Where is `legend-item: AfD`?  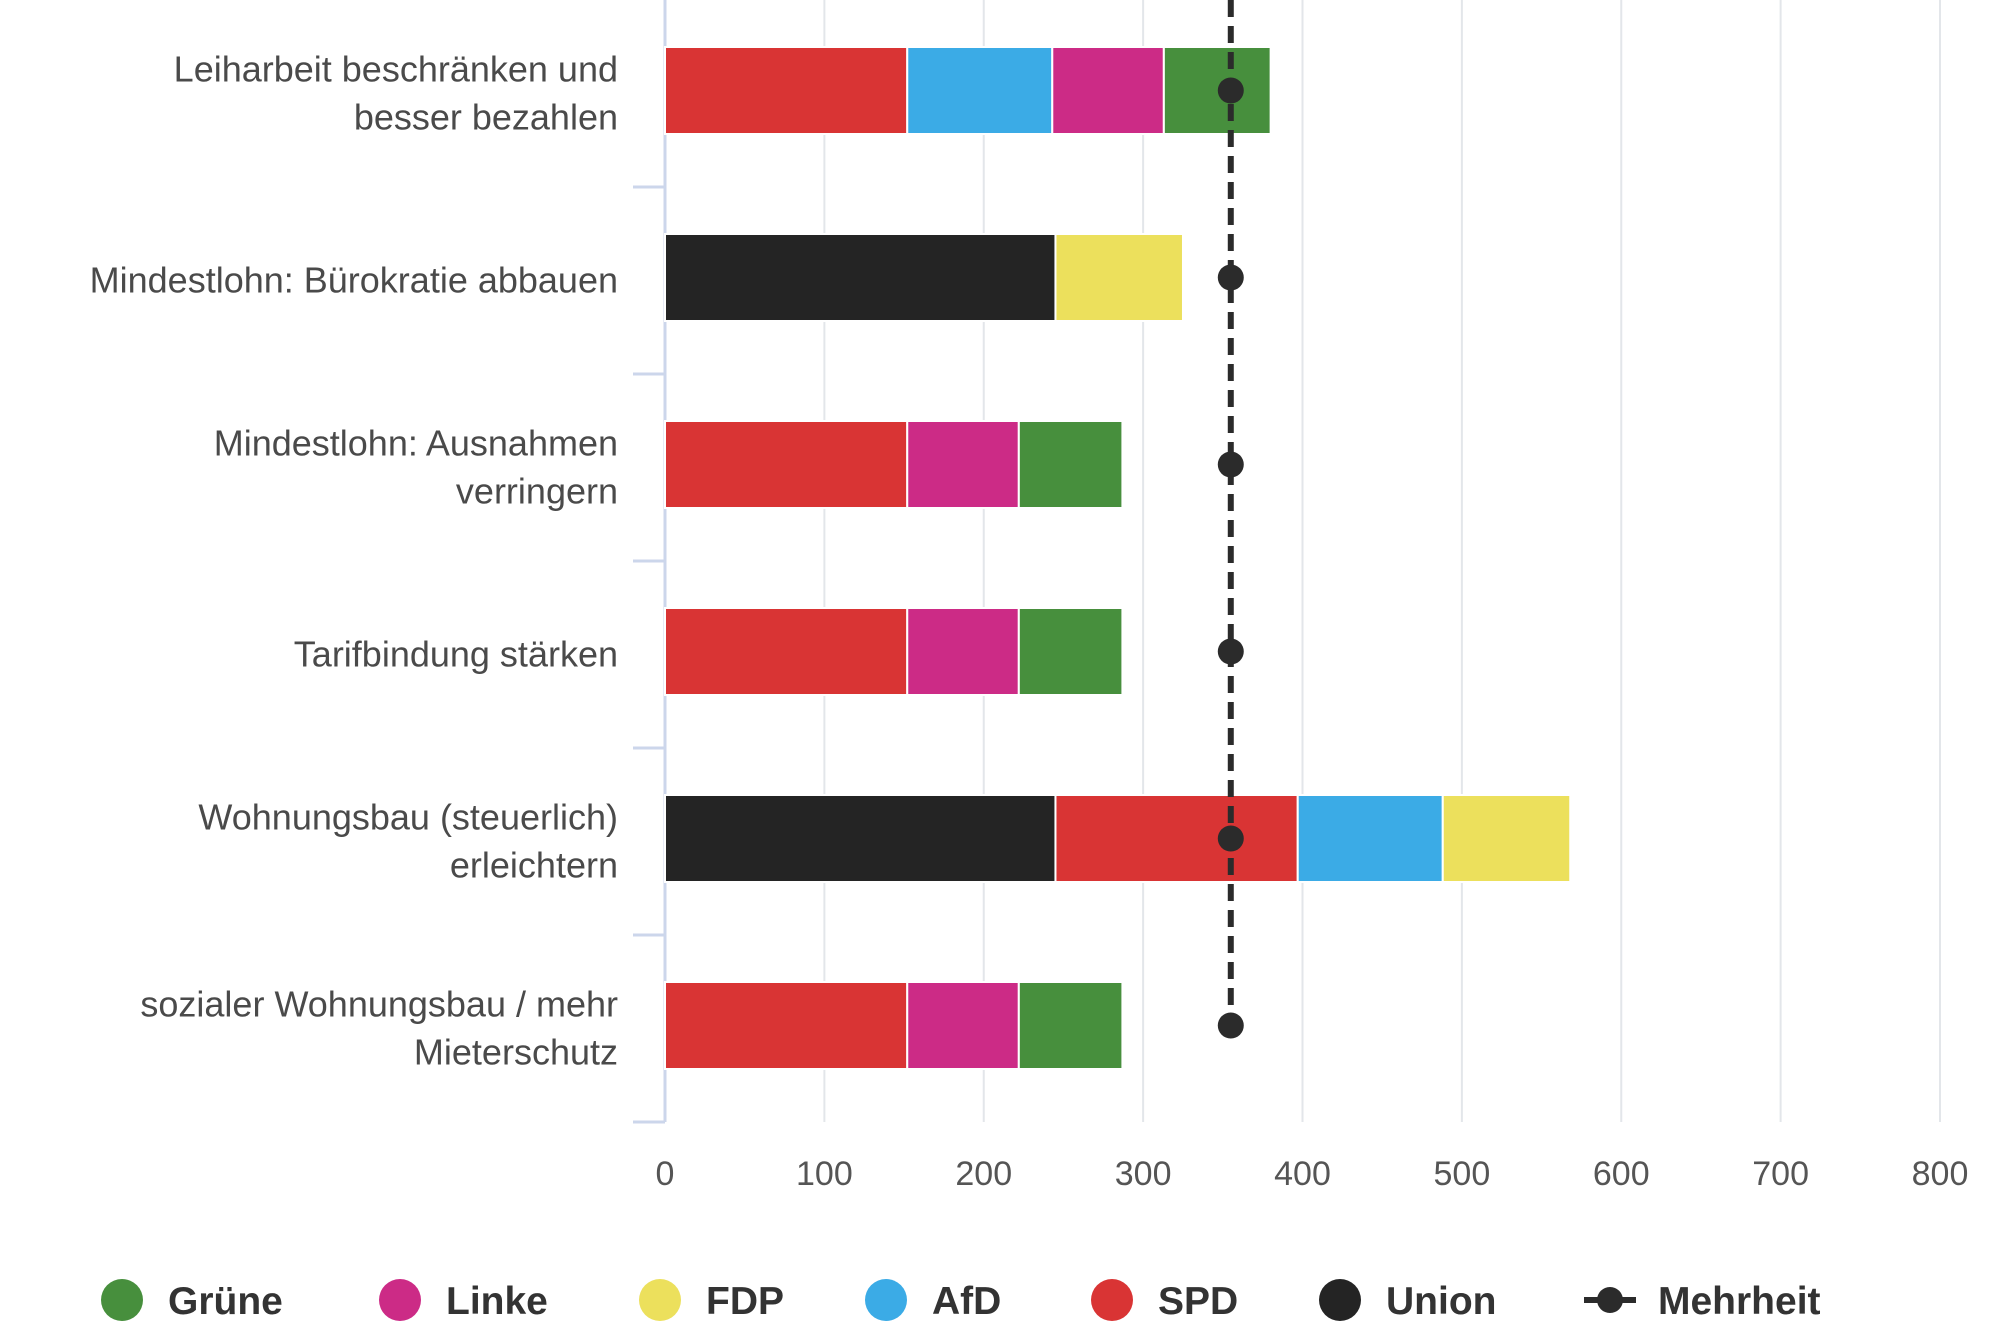
legend-item: AfD is located at coordinates (933, 1301).